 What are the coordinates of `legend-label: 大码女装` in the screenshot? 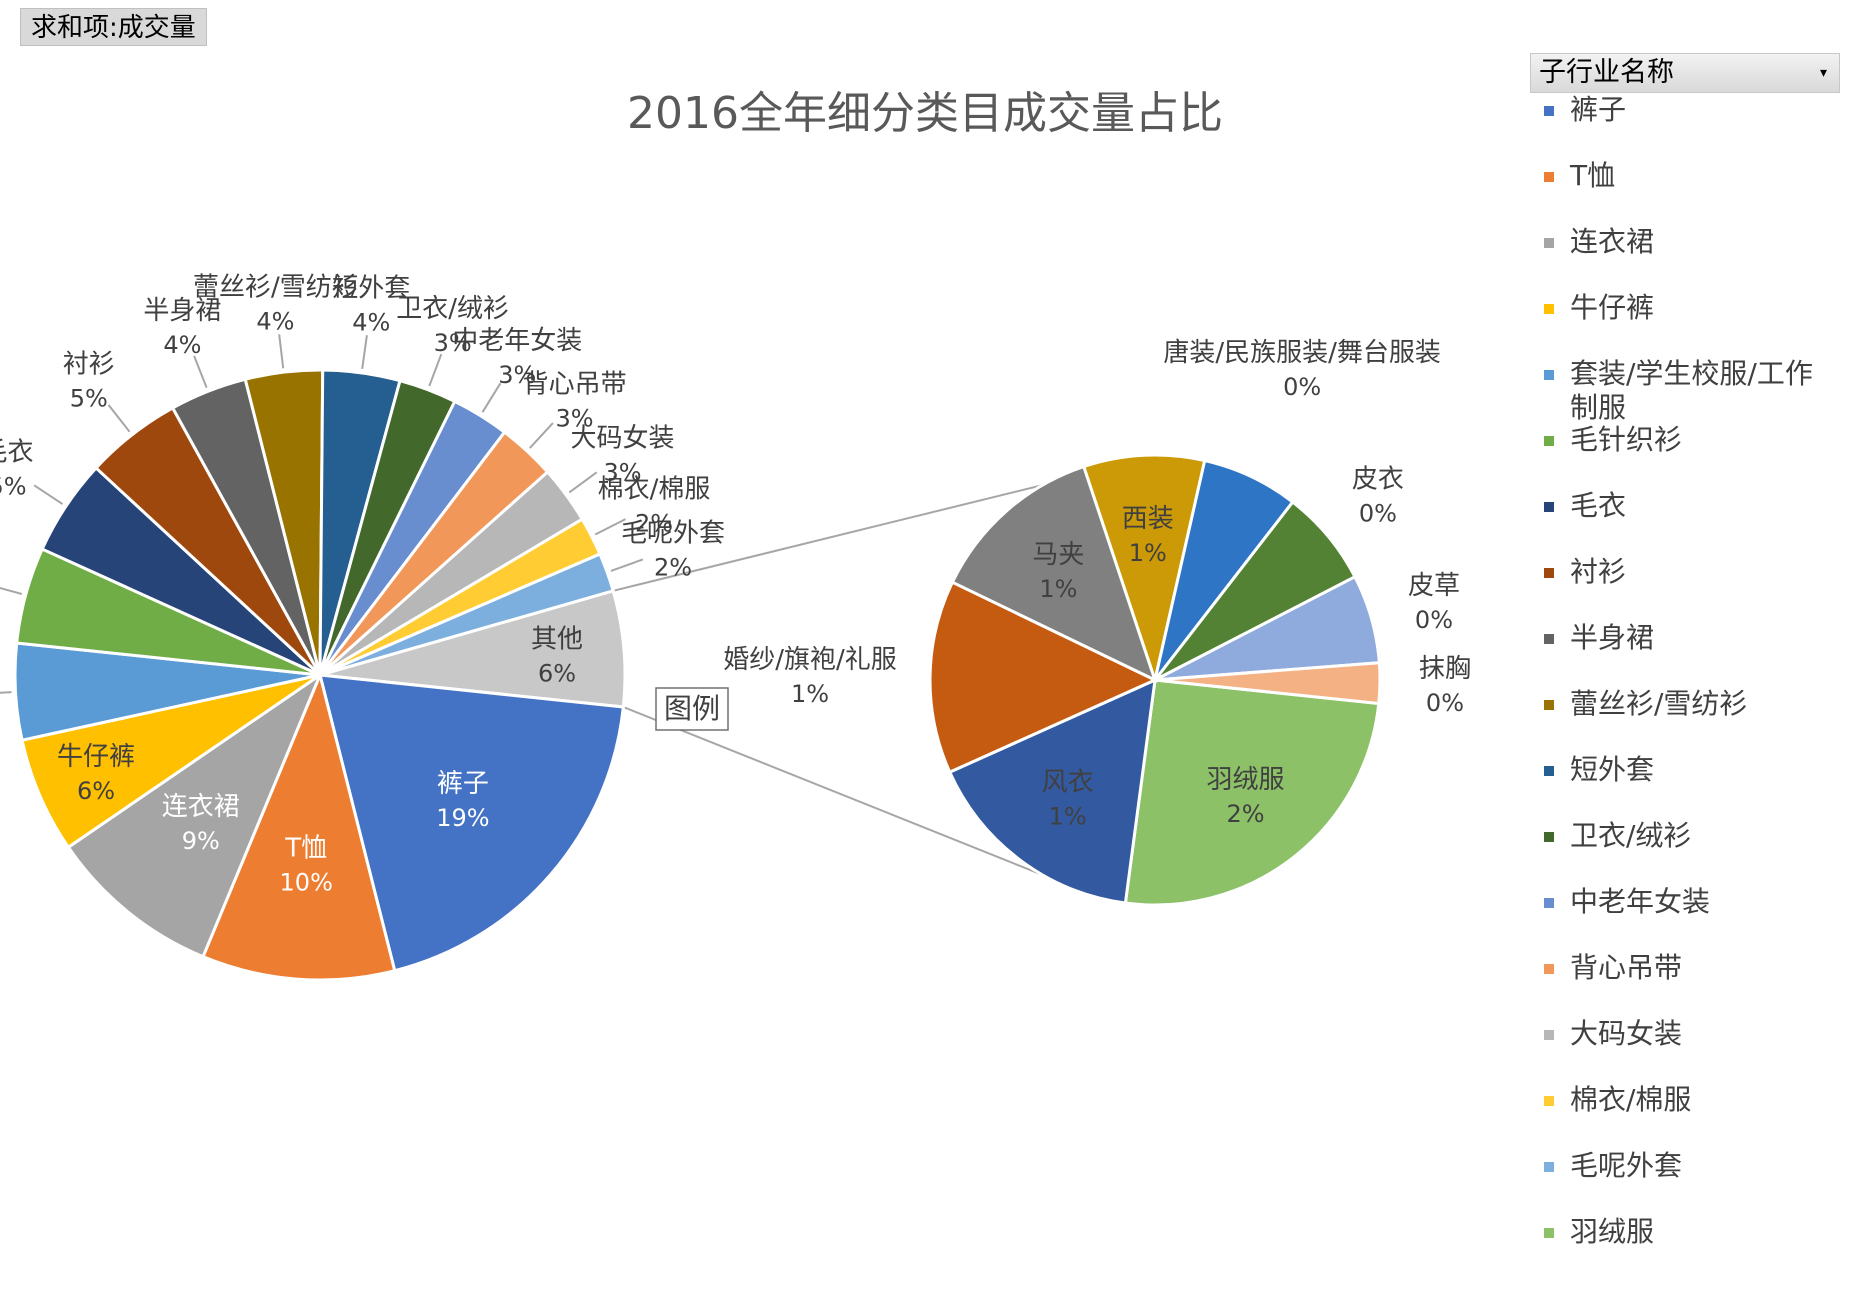 It's located at (1626, 1033).